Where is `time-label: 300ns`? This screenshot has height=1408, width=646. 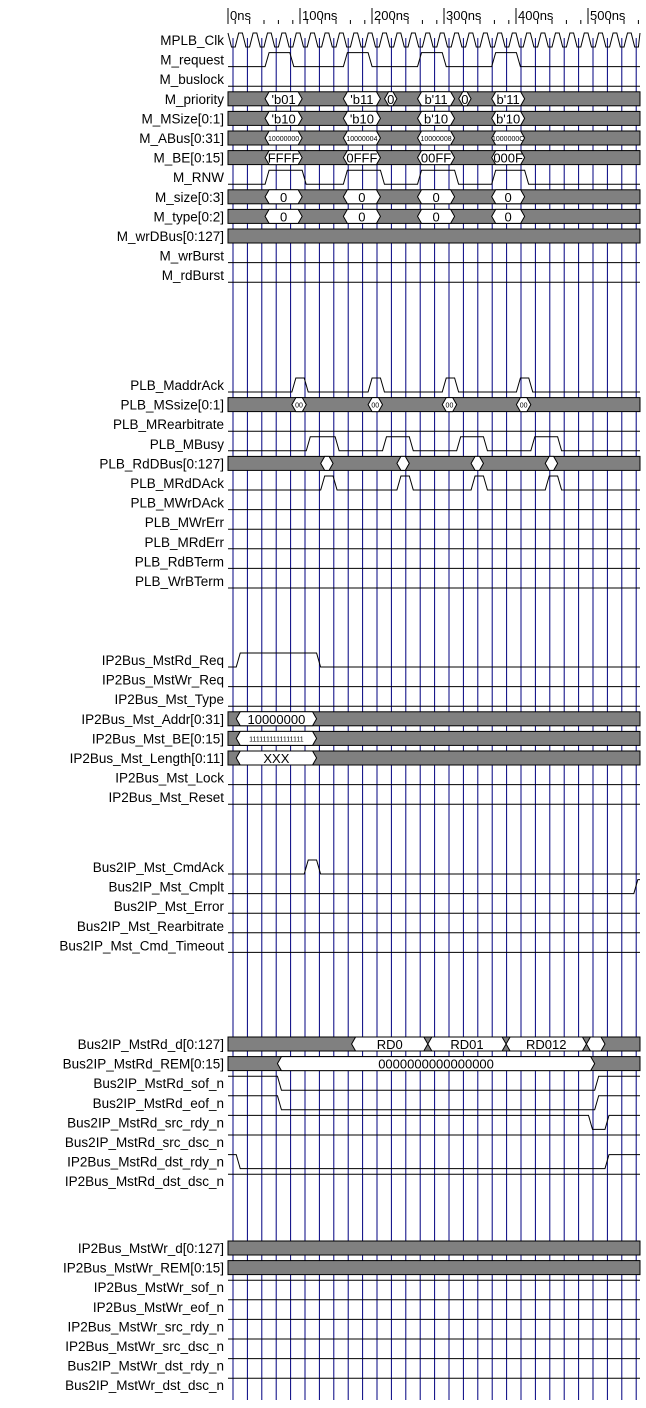 time-label: 300ns is located at coordinates (464, 15).